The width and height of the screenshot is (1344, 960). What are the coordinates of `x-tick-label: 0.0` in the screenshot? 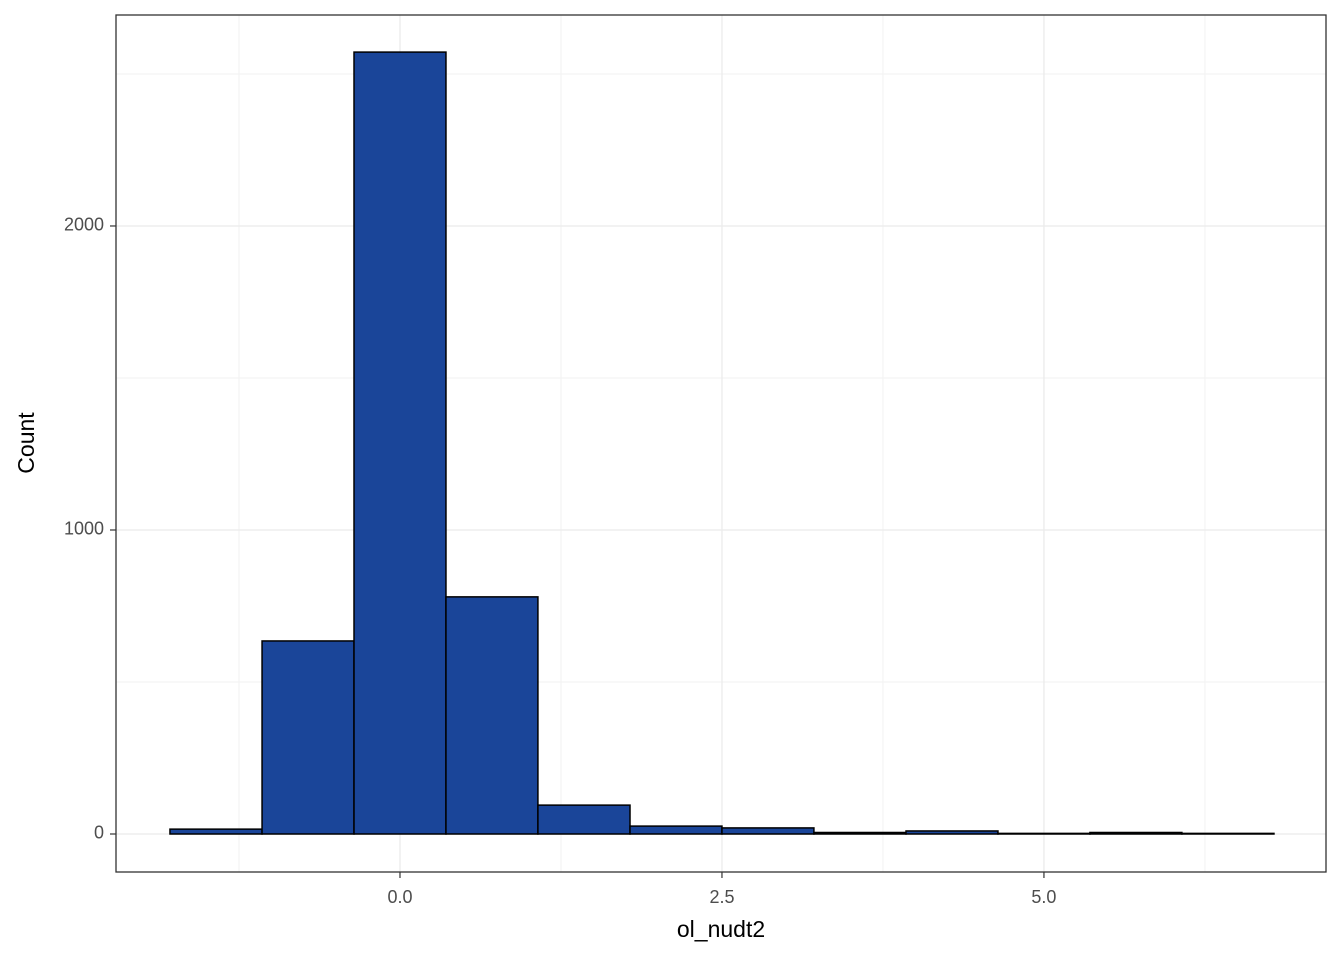 It's located at (399, 897).